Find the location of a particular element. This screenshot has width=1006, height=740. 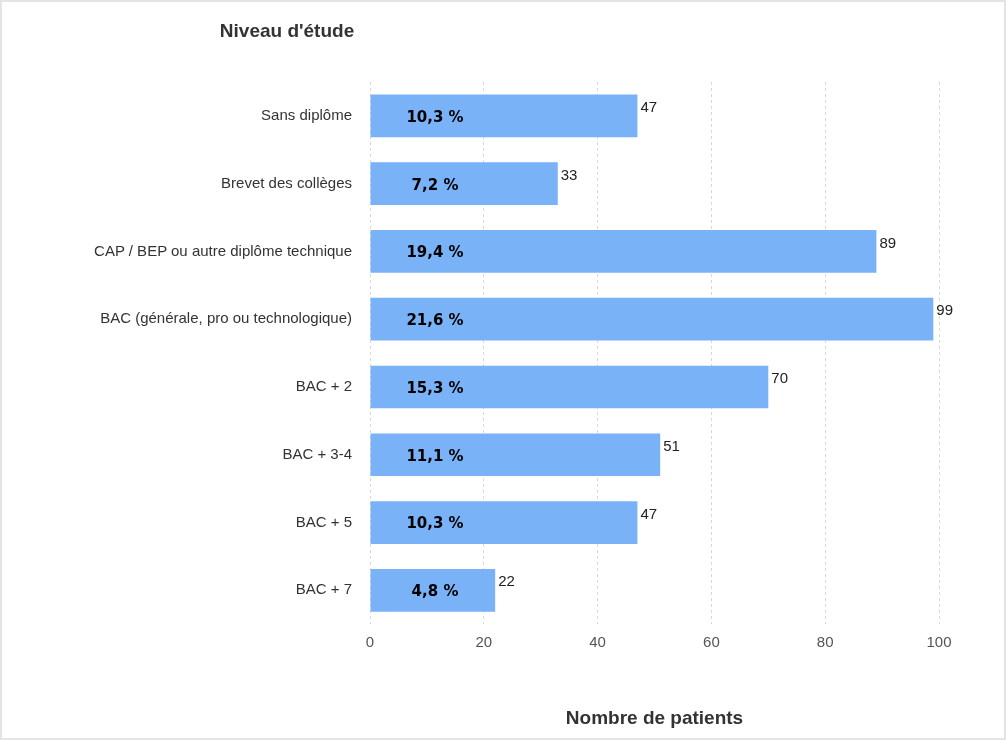

y-tick-label: BAC + 3-4 is located at coordinates (317, 453).